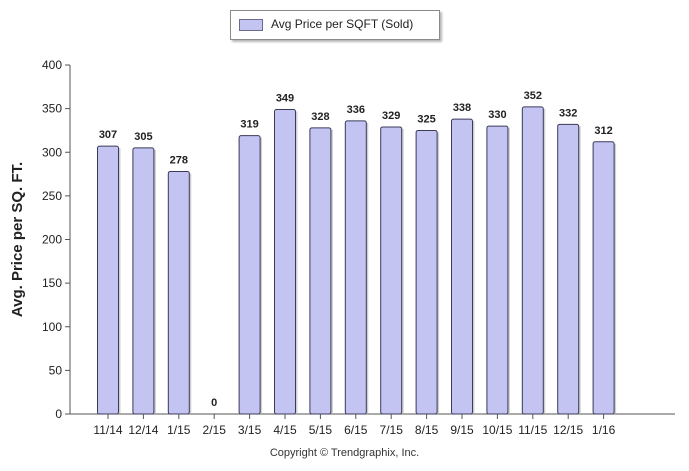 The image size is (689, 471). Describe the element at coordinates (342, 24) in the screenshot. I see `legend-label: Avg Price per SQFT (Sold)` at that location.